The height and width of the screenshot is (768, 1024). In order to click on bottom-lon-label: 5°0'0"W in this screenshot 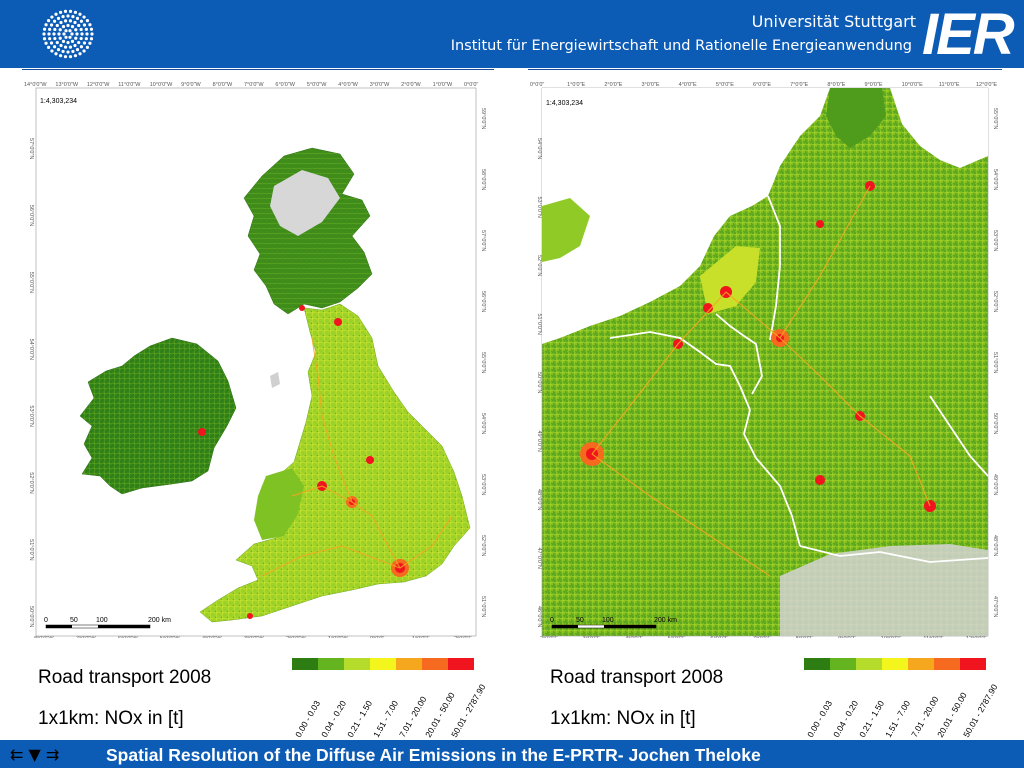, I will do `click(170, 637)`.